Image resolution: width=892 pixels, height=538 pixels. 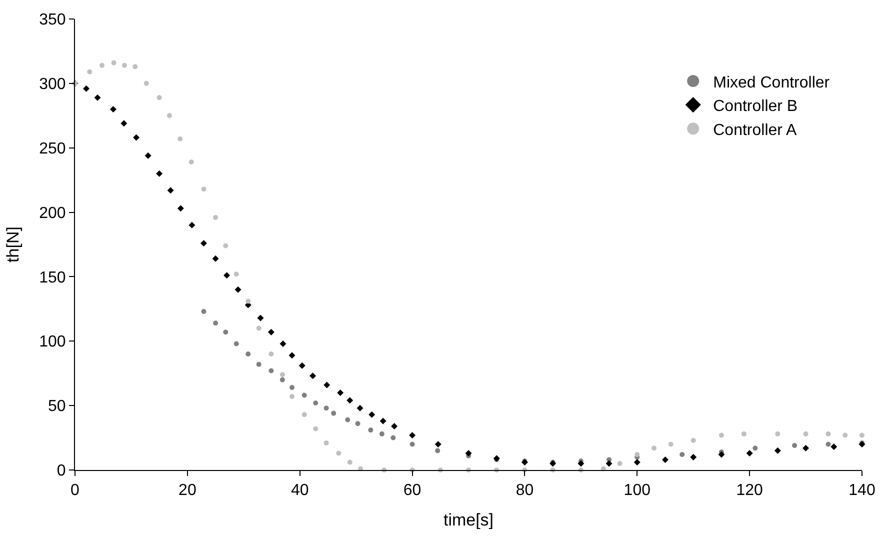 I want to click on x-axis-title: time[s], so click(x=468, y=520).